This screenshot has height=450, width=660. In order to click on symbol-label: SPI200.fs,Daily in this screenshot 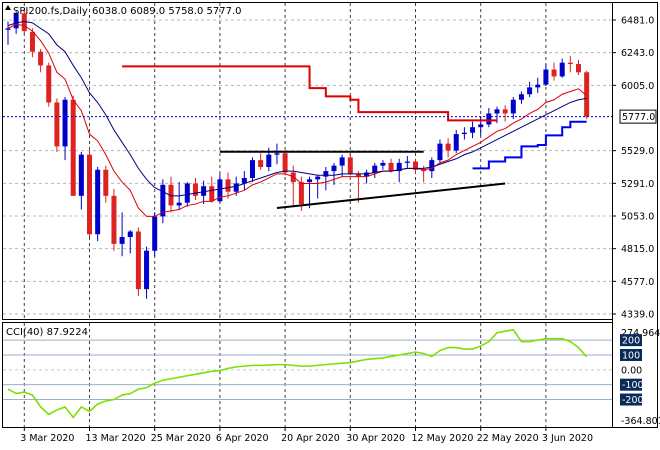, I will do `click(50, 11)`.